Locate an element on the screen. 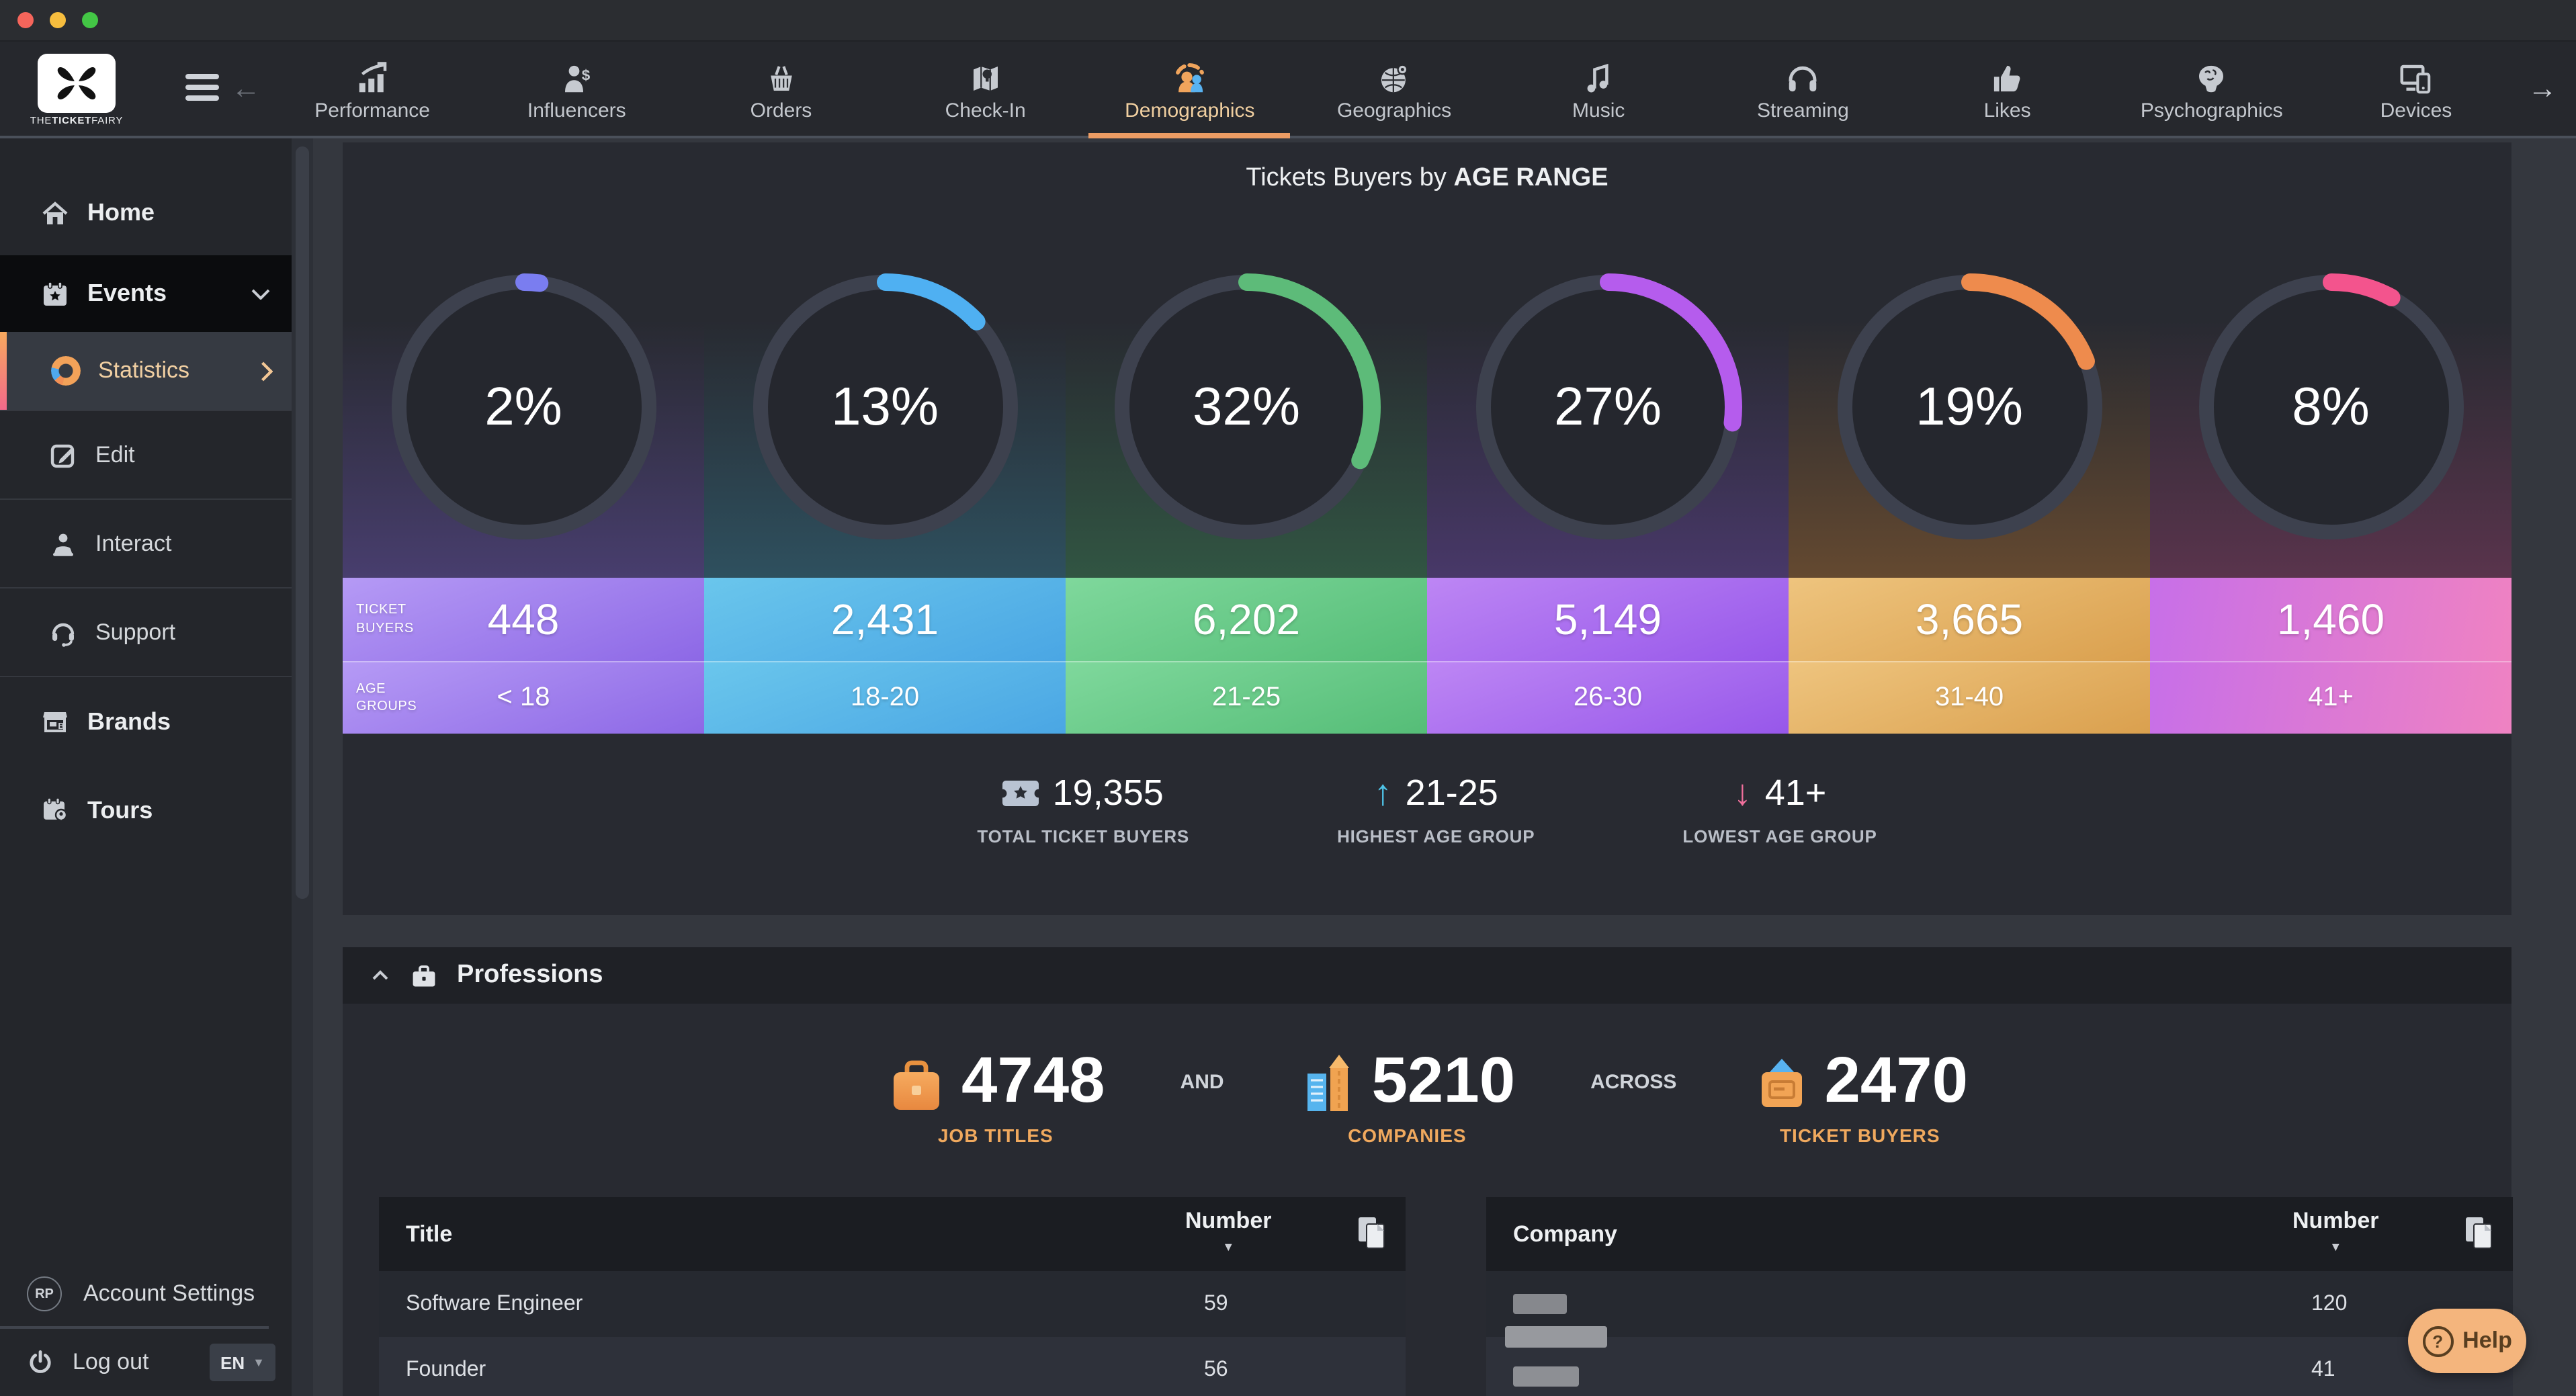 The height and width of the screenshot is (1396, 2576). tab-devices: Devices is located at coordinates (2416, 89).